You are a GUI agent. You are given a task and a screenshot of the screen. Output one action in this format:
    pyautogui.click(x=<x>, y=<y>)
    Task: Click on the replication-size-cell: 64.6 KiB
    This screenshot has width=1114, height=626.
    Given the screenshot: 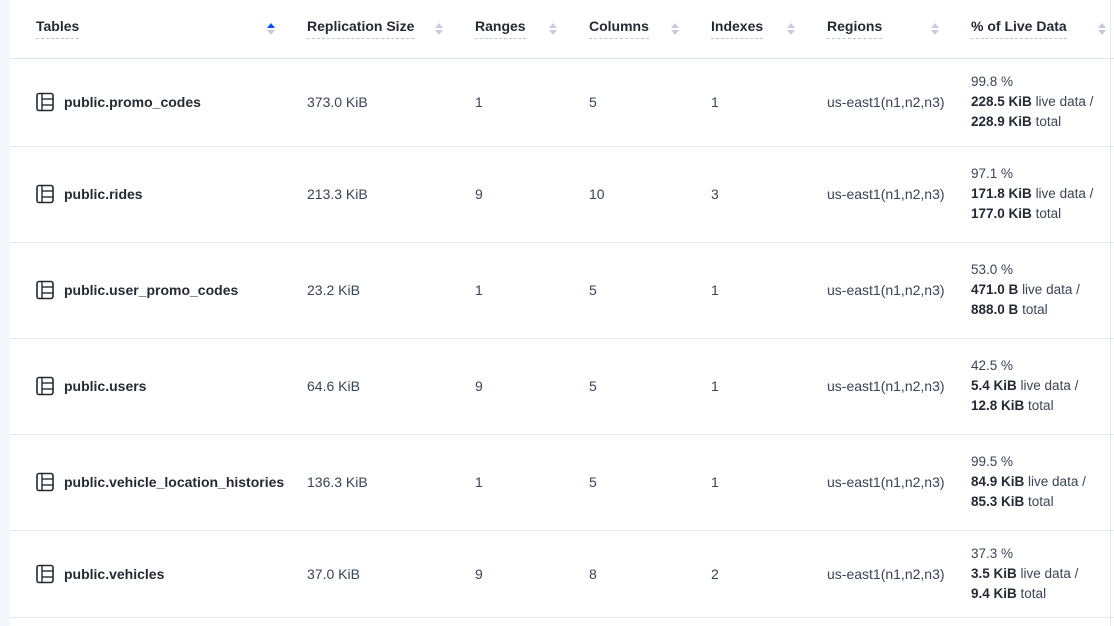 What is the action you would take?
    pyautogui.click(x=333, y=386)
    